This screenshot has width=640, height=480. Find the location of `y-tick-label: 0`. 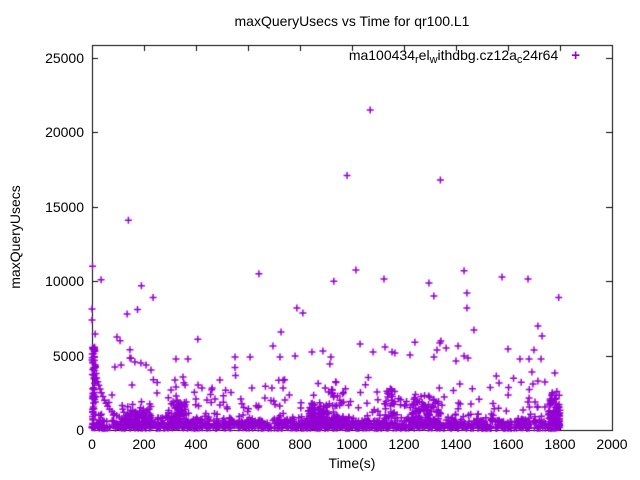

y-tick-label: 0 is located at coordinates (80, 430).